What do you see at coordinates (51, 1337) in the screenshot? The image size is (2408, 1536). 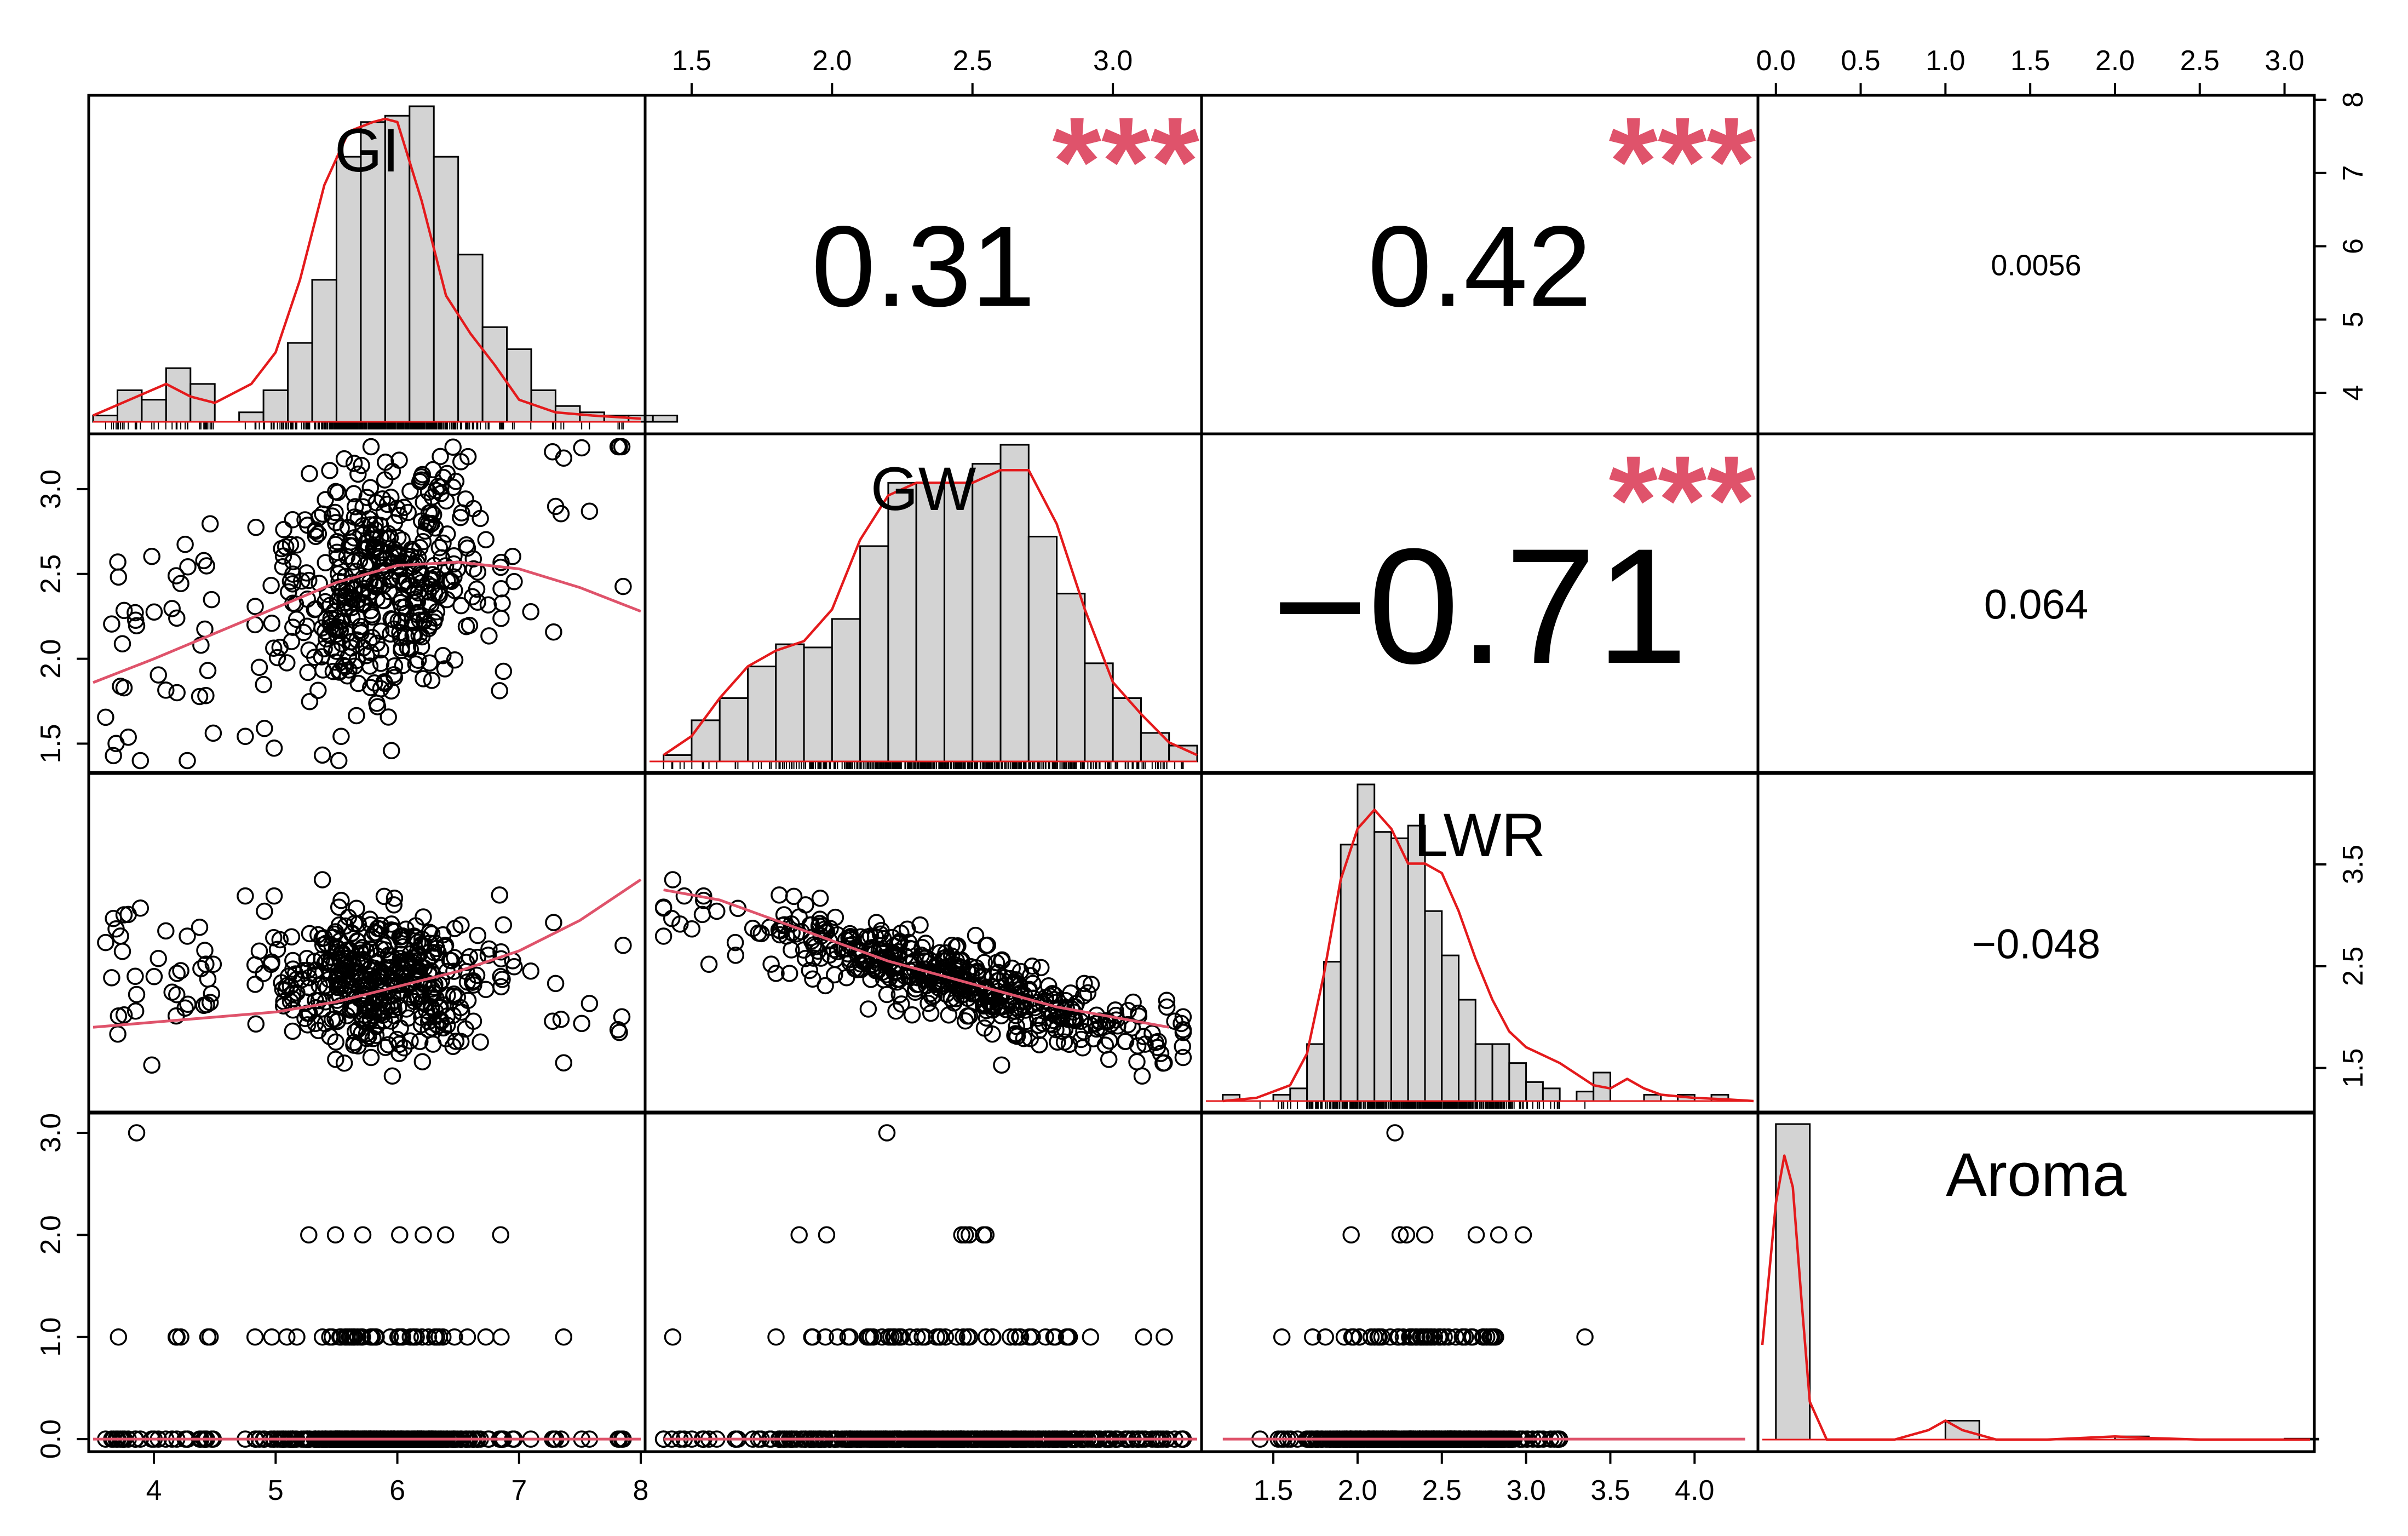 I see `left-axis-aroma-tick-label: 1.0` at bounding box center [51, 1337].